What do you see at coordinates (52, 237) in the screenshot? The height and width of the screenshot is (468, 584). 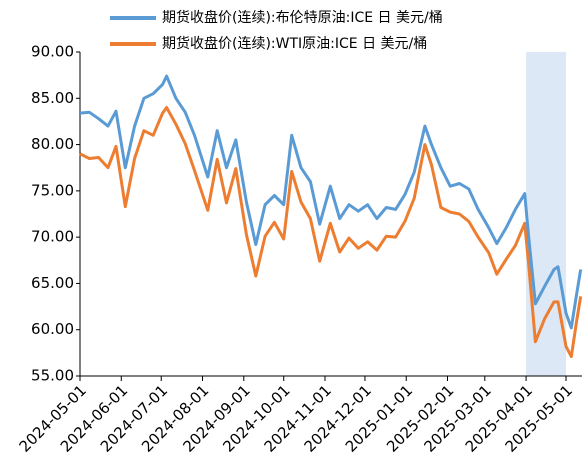 I see `y-tick-label: 70.00` at bounding box center [52, 237].